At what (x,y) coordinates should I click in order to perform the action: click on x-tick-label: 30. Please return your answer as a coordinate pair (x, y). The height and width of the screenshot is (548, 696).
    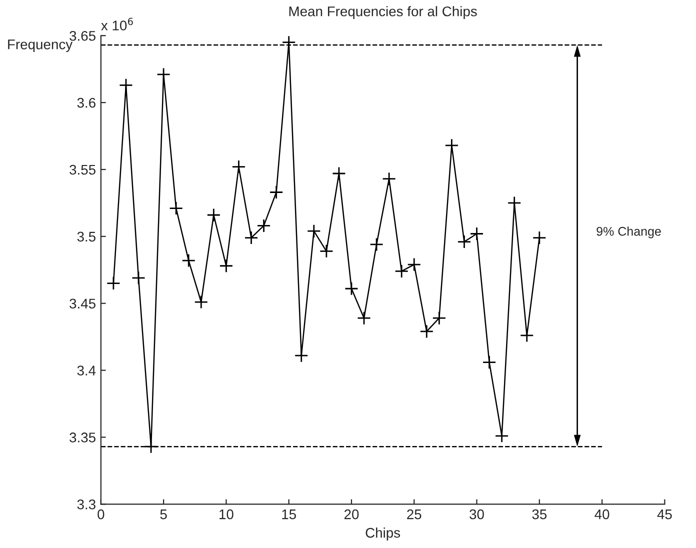
    Looking at the image, I should click on (477, 514).